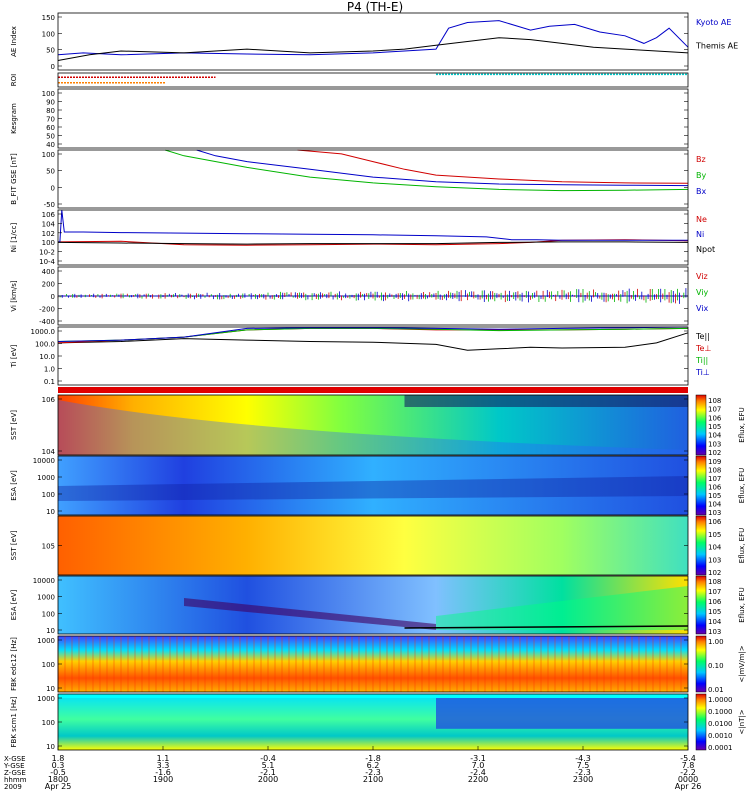 This screenshot has height=800, width=750. I want to click on xtick-time: 2000, so click(268, 779).